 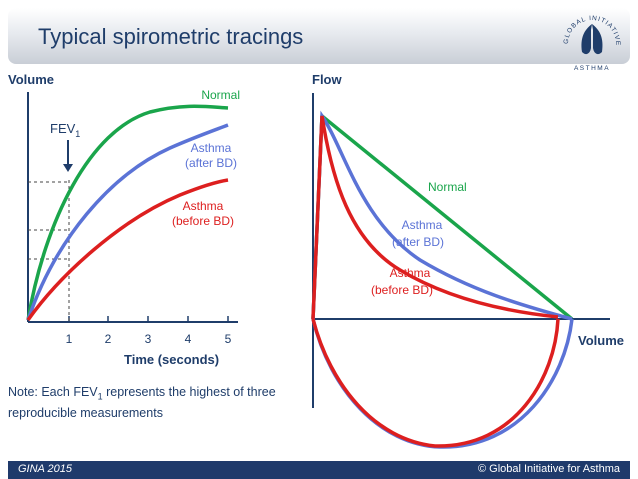 I want to click on before-bd-label-right-1: Asthma, so click(x=410, y=273).